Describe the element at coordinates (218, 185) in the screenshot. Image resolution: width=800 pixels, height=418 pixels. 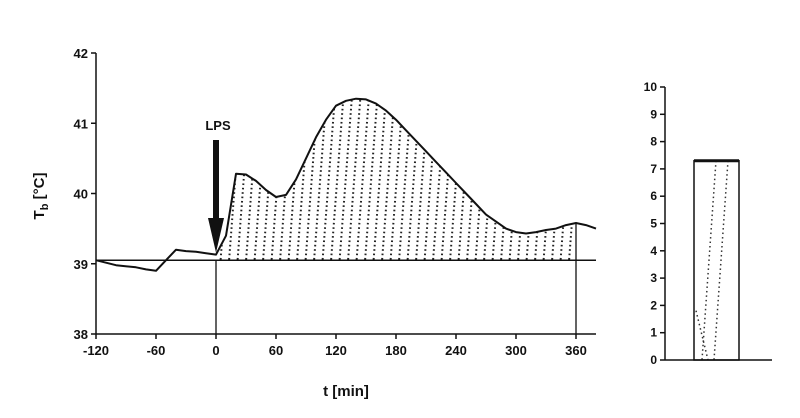
I see `lps-annotation: LPS` at that location.